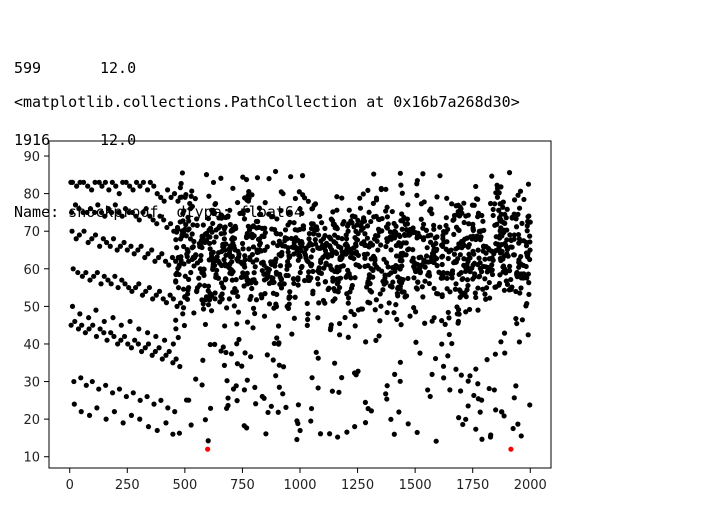 This screenshot has width=702, height=510. I want to click on highlight-point, so click(511, 449).